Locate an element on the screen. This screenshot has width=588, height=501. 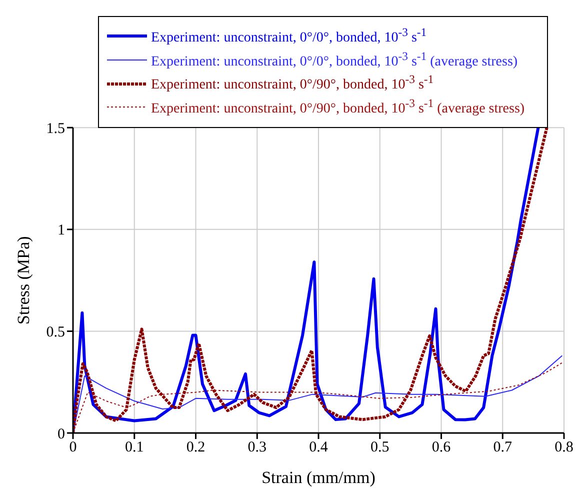
x-tick-label: 0 is located at coordinates (73, 448).